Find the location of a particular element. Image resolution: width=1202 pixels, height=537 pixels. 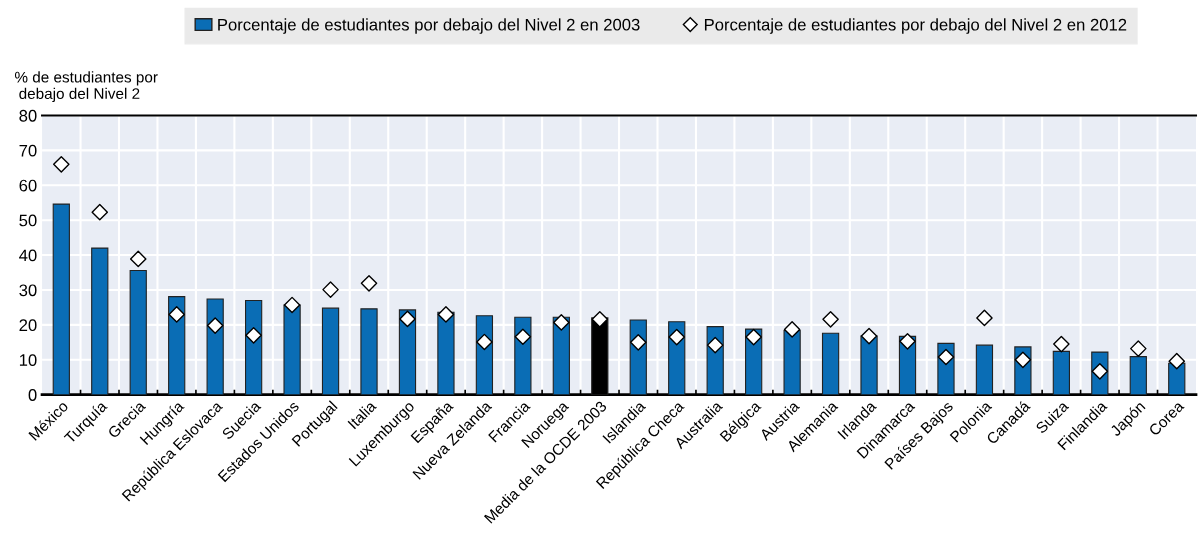

y-tick-label: 10 is located at coordinates (28, 360).